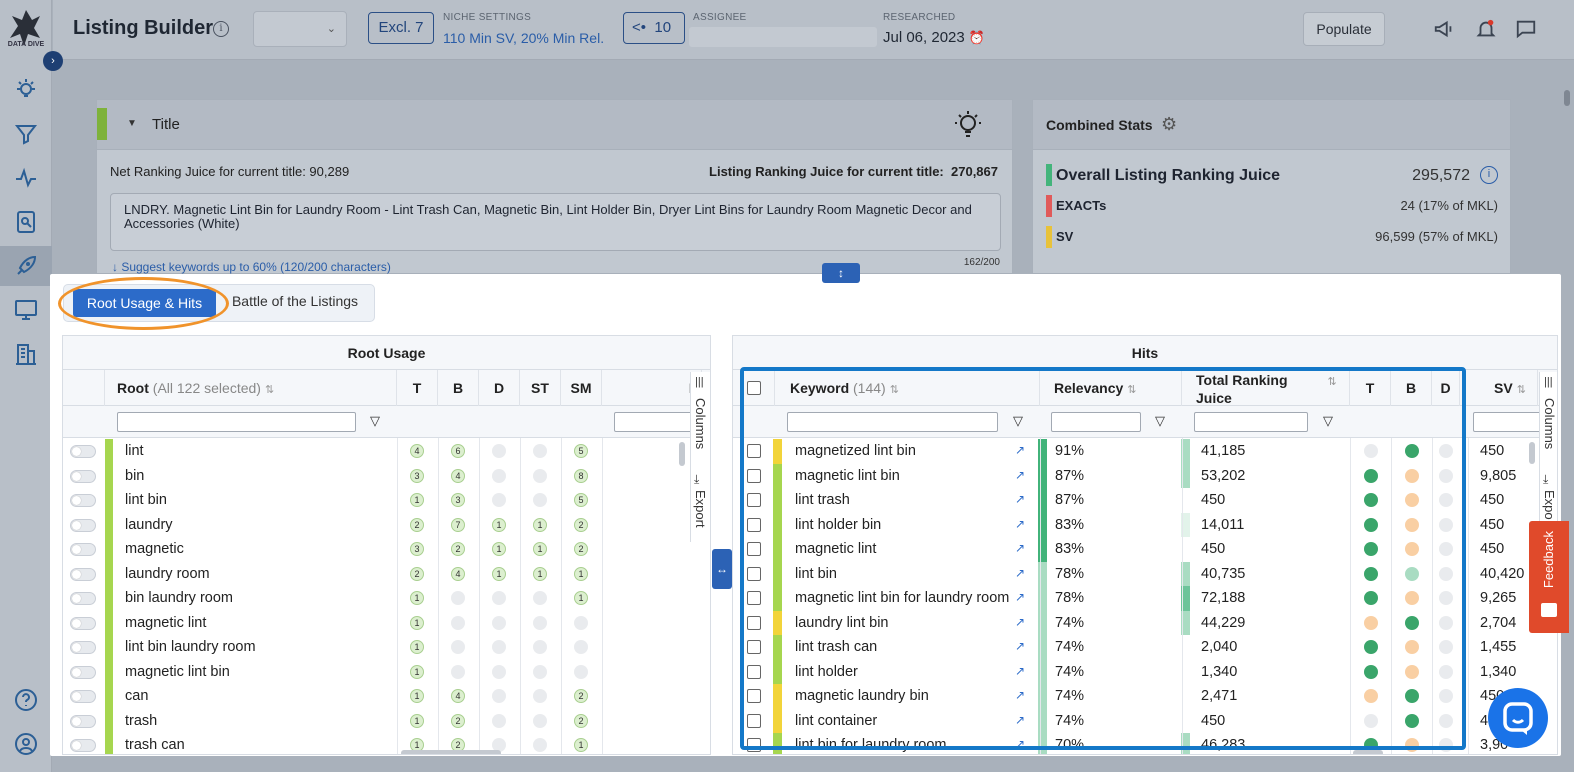 This screenshot has height=772, width=1574. Describe the element at coordinates (1486, 29) in the screenshot. I see `bell-icon` at that location.